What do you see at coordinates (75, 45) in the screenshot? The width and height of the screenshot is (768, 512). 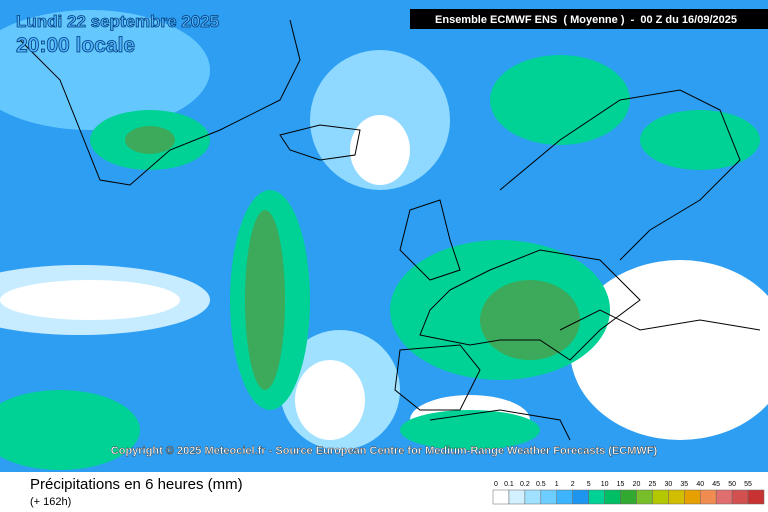 I see `time: 20:00 locale` at bounding box center [75, 45].